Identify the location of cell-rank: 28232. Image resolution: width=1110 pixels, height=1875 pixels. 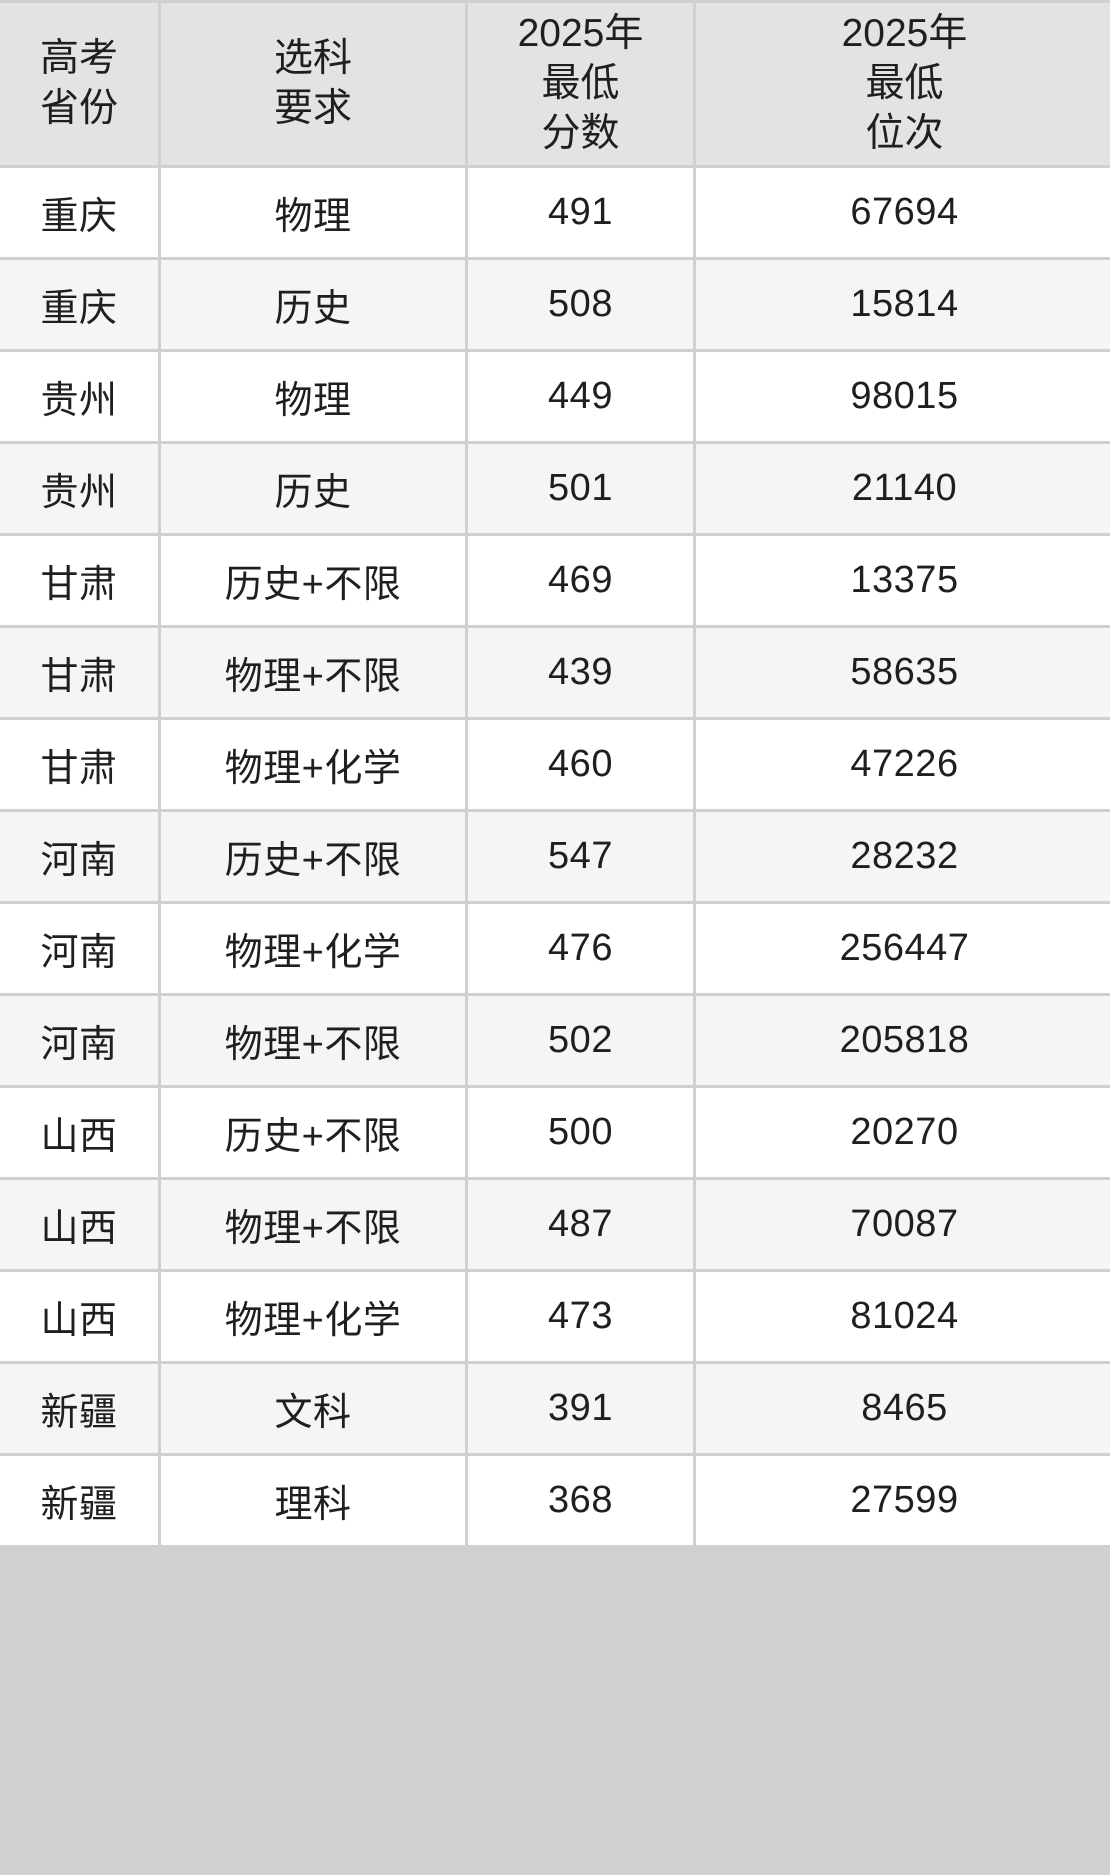
(903, 856).